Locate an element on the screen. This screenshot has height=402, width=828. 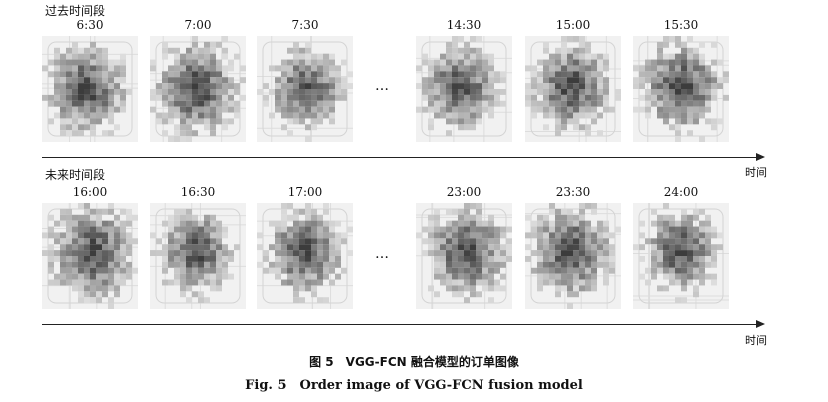
past-time-3: 7:30 is located at coordinates (305, 25).